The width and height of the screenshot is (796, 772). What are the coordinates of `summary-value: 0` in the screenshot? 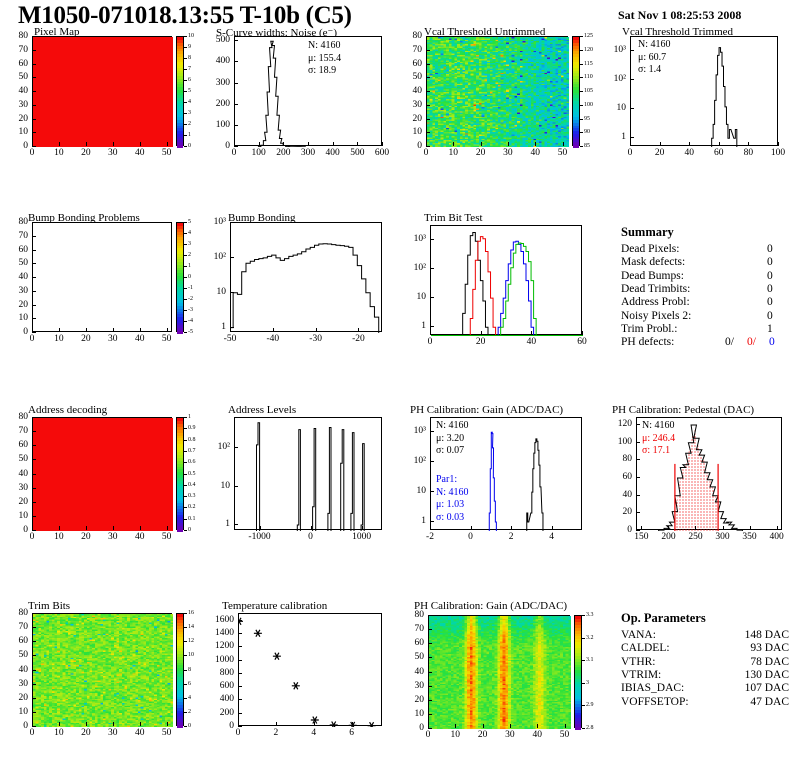 It's located at (770, 249).